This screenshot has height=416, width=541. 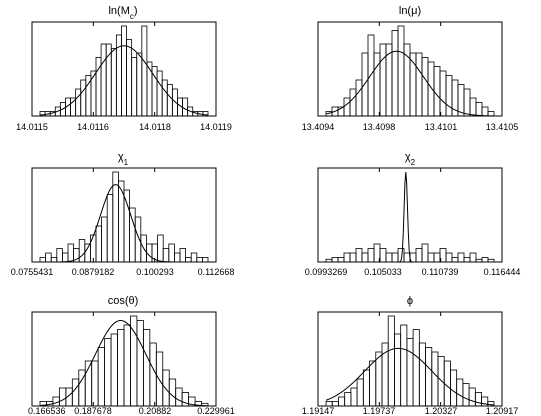 What do you see at coordinates (383, 272) in the screenshot?
I see `x-tick-label: 0.105033` at bounding box center [383, 272].